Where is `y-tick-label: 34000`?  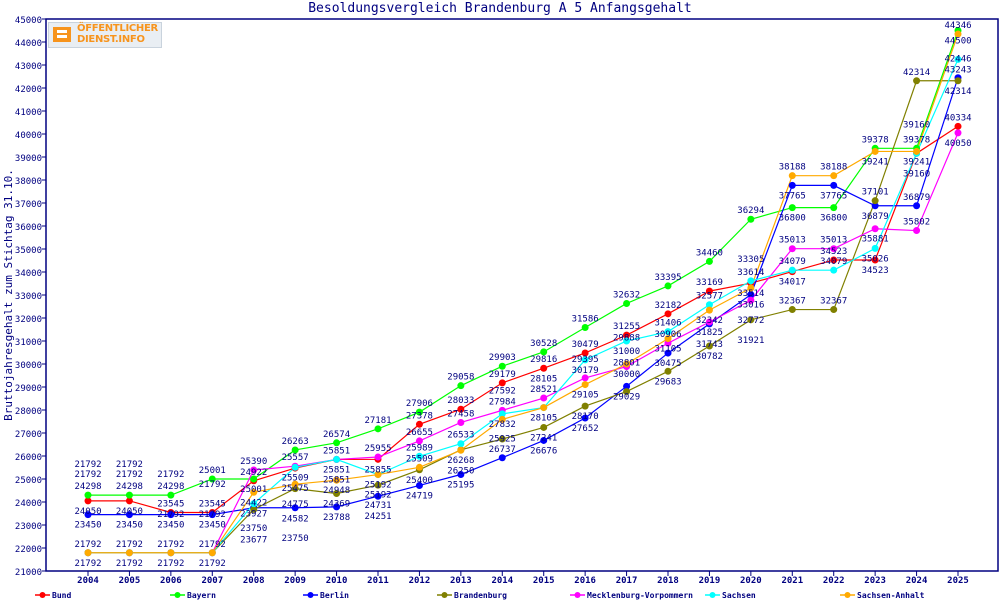
y-tick-label: 34000 is located at coordinates (28, 274).